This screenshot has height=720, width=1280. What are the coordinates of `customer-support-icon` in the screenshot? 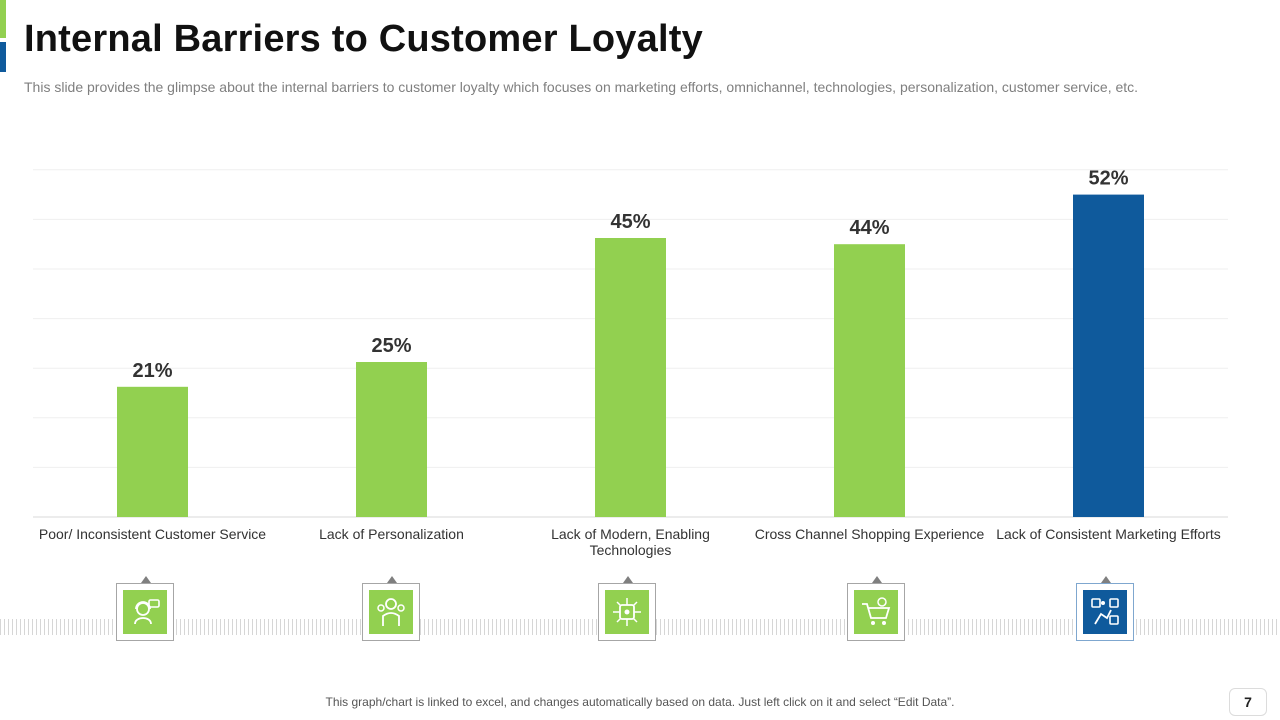 It's located at (147, 612).